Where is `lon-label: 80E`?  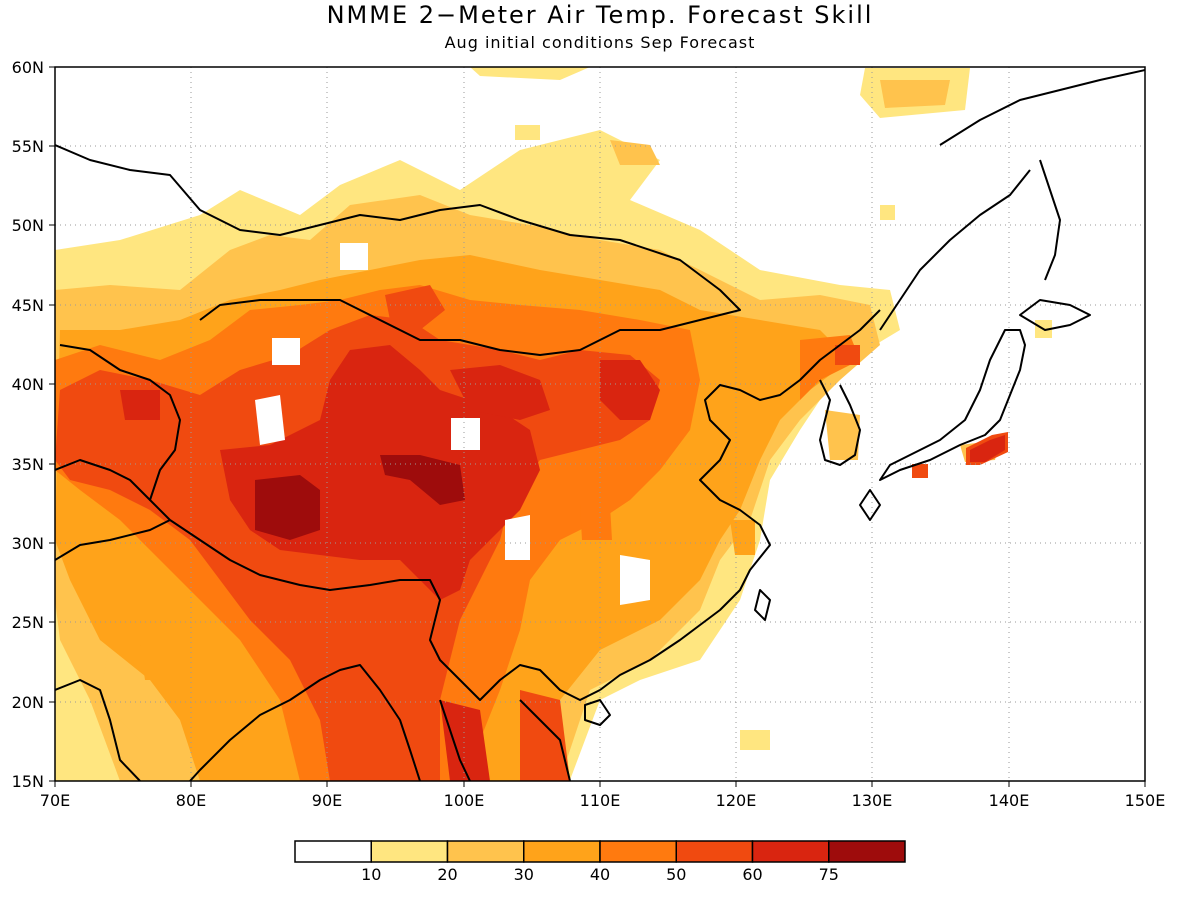
lon-label: 80E is located at coordinates (191, 800).